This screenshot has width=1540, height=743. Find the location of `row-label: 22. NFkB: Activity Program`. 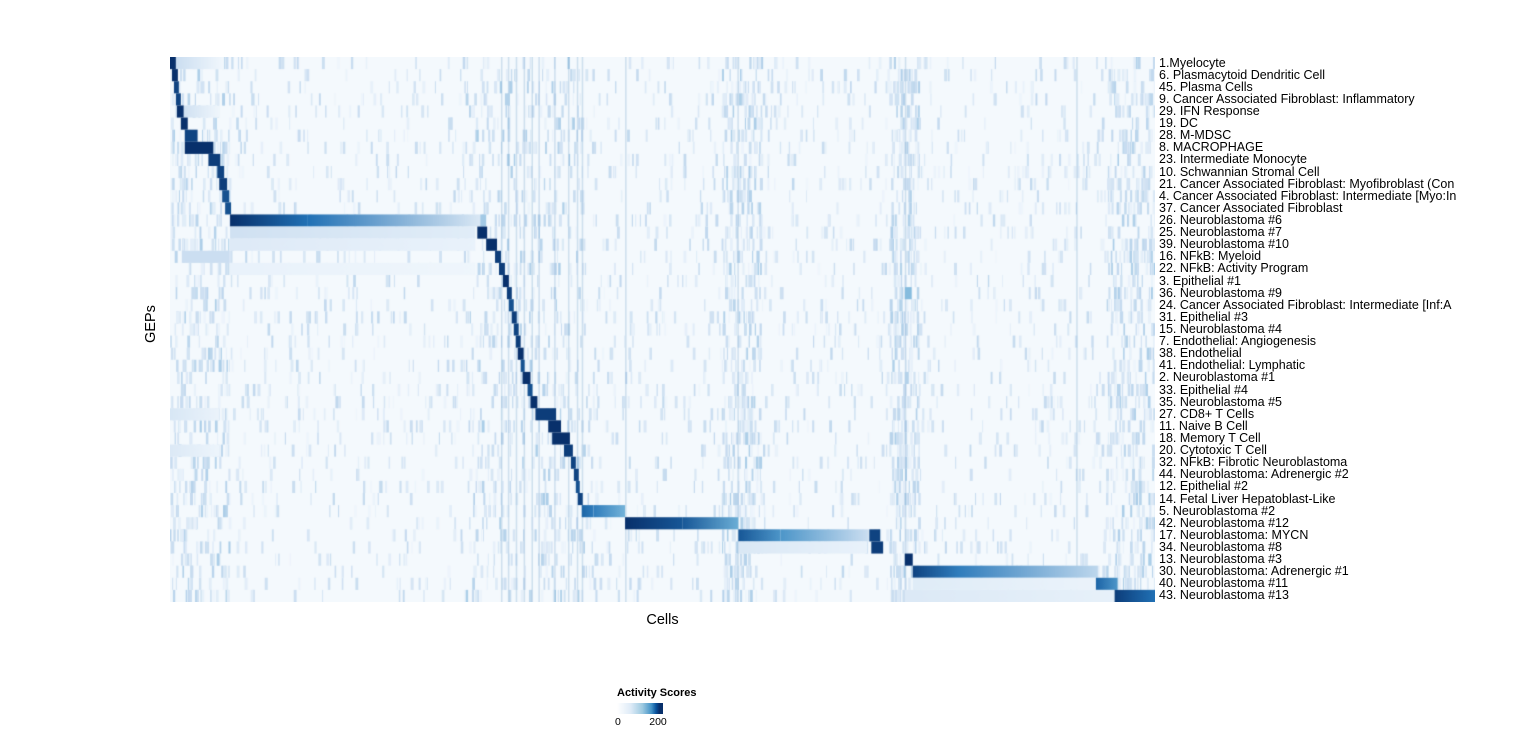

row-label: 22. NFkB: Activity Program is located at coordinates (1234, 268).